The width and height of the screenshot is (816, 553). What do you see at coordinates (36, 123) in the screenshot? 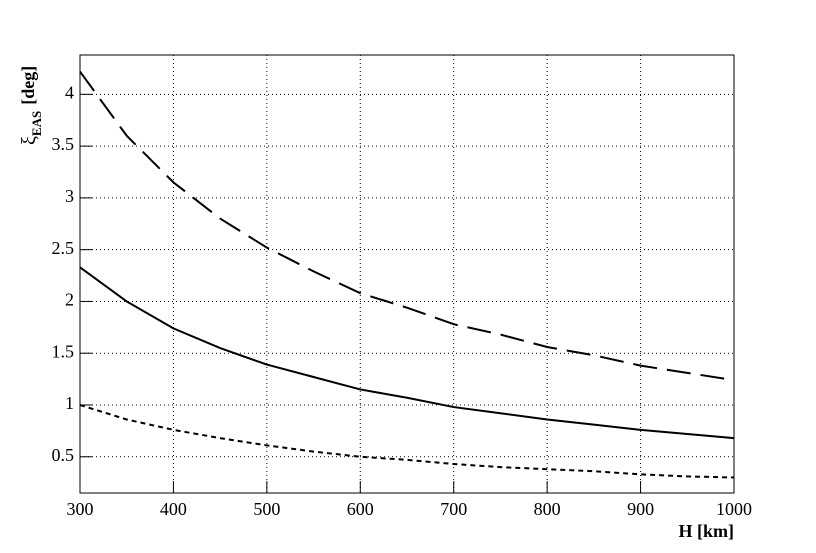
I see `y-label-subscript: EAS` at bounding box center [36, 123].